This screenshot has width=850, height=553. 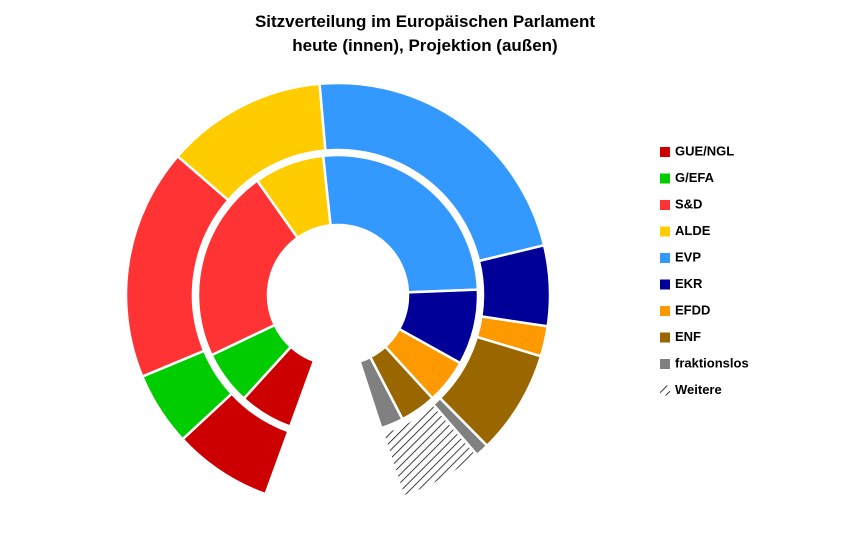 I want to click on legend-label: ALDE, so click(x=693, y=230).